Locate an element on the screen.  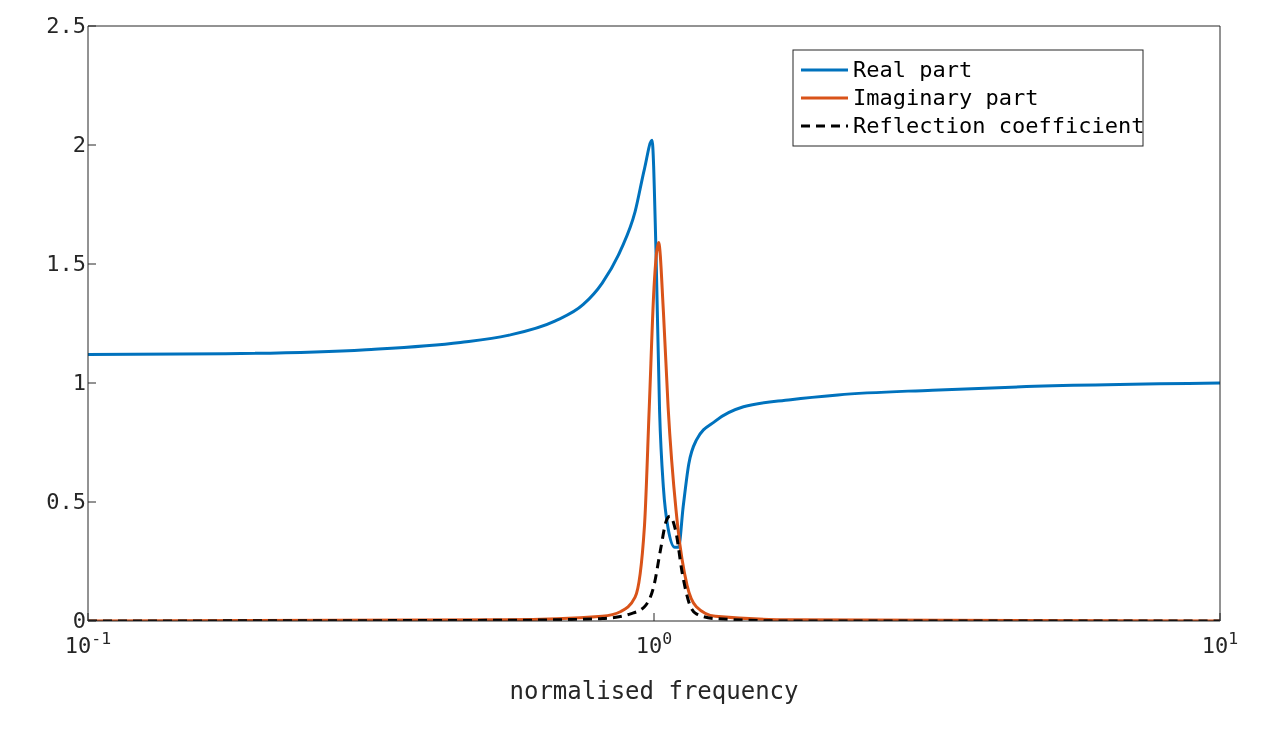
x-tick-label: 10$^{0}$ is located at coordinates (654, 643).